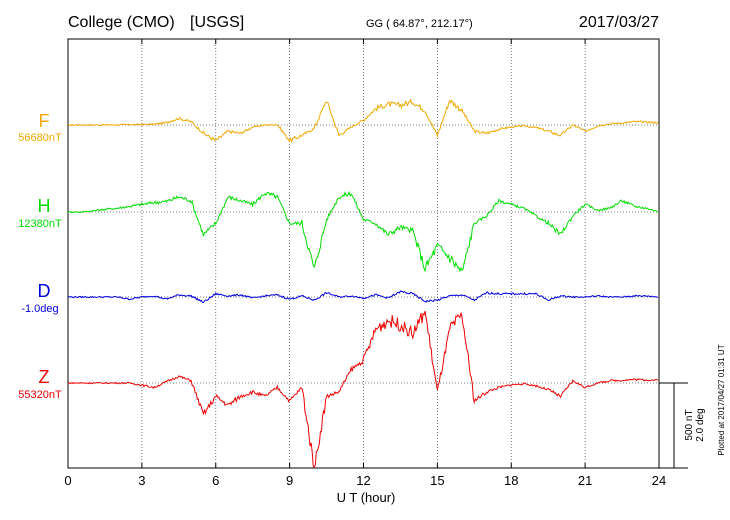 The width and height of the screenshot is (730, 520). Describe the element at coordinates (673, 425) in the screenshot. I see `scale-bar` at that location.